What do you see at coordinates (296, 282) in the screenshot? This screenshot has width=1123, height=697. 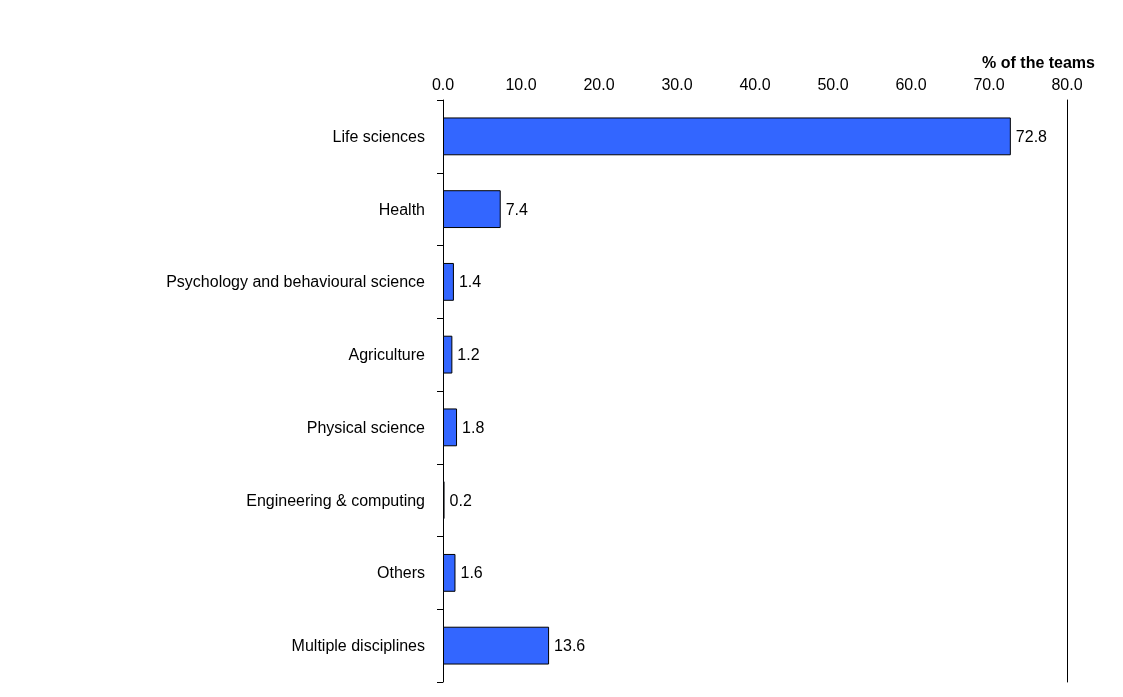 I see `y-tick-label: Psychology and behavioural science` at bounding box center [296, 282].